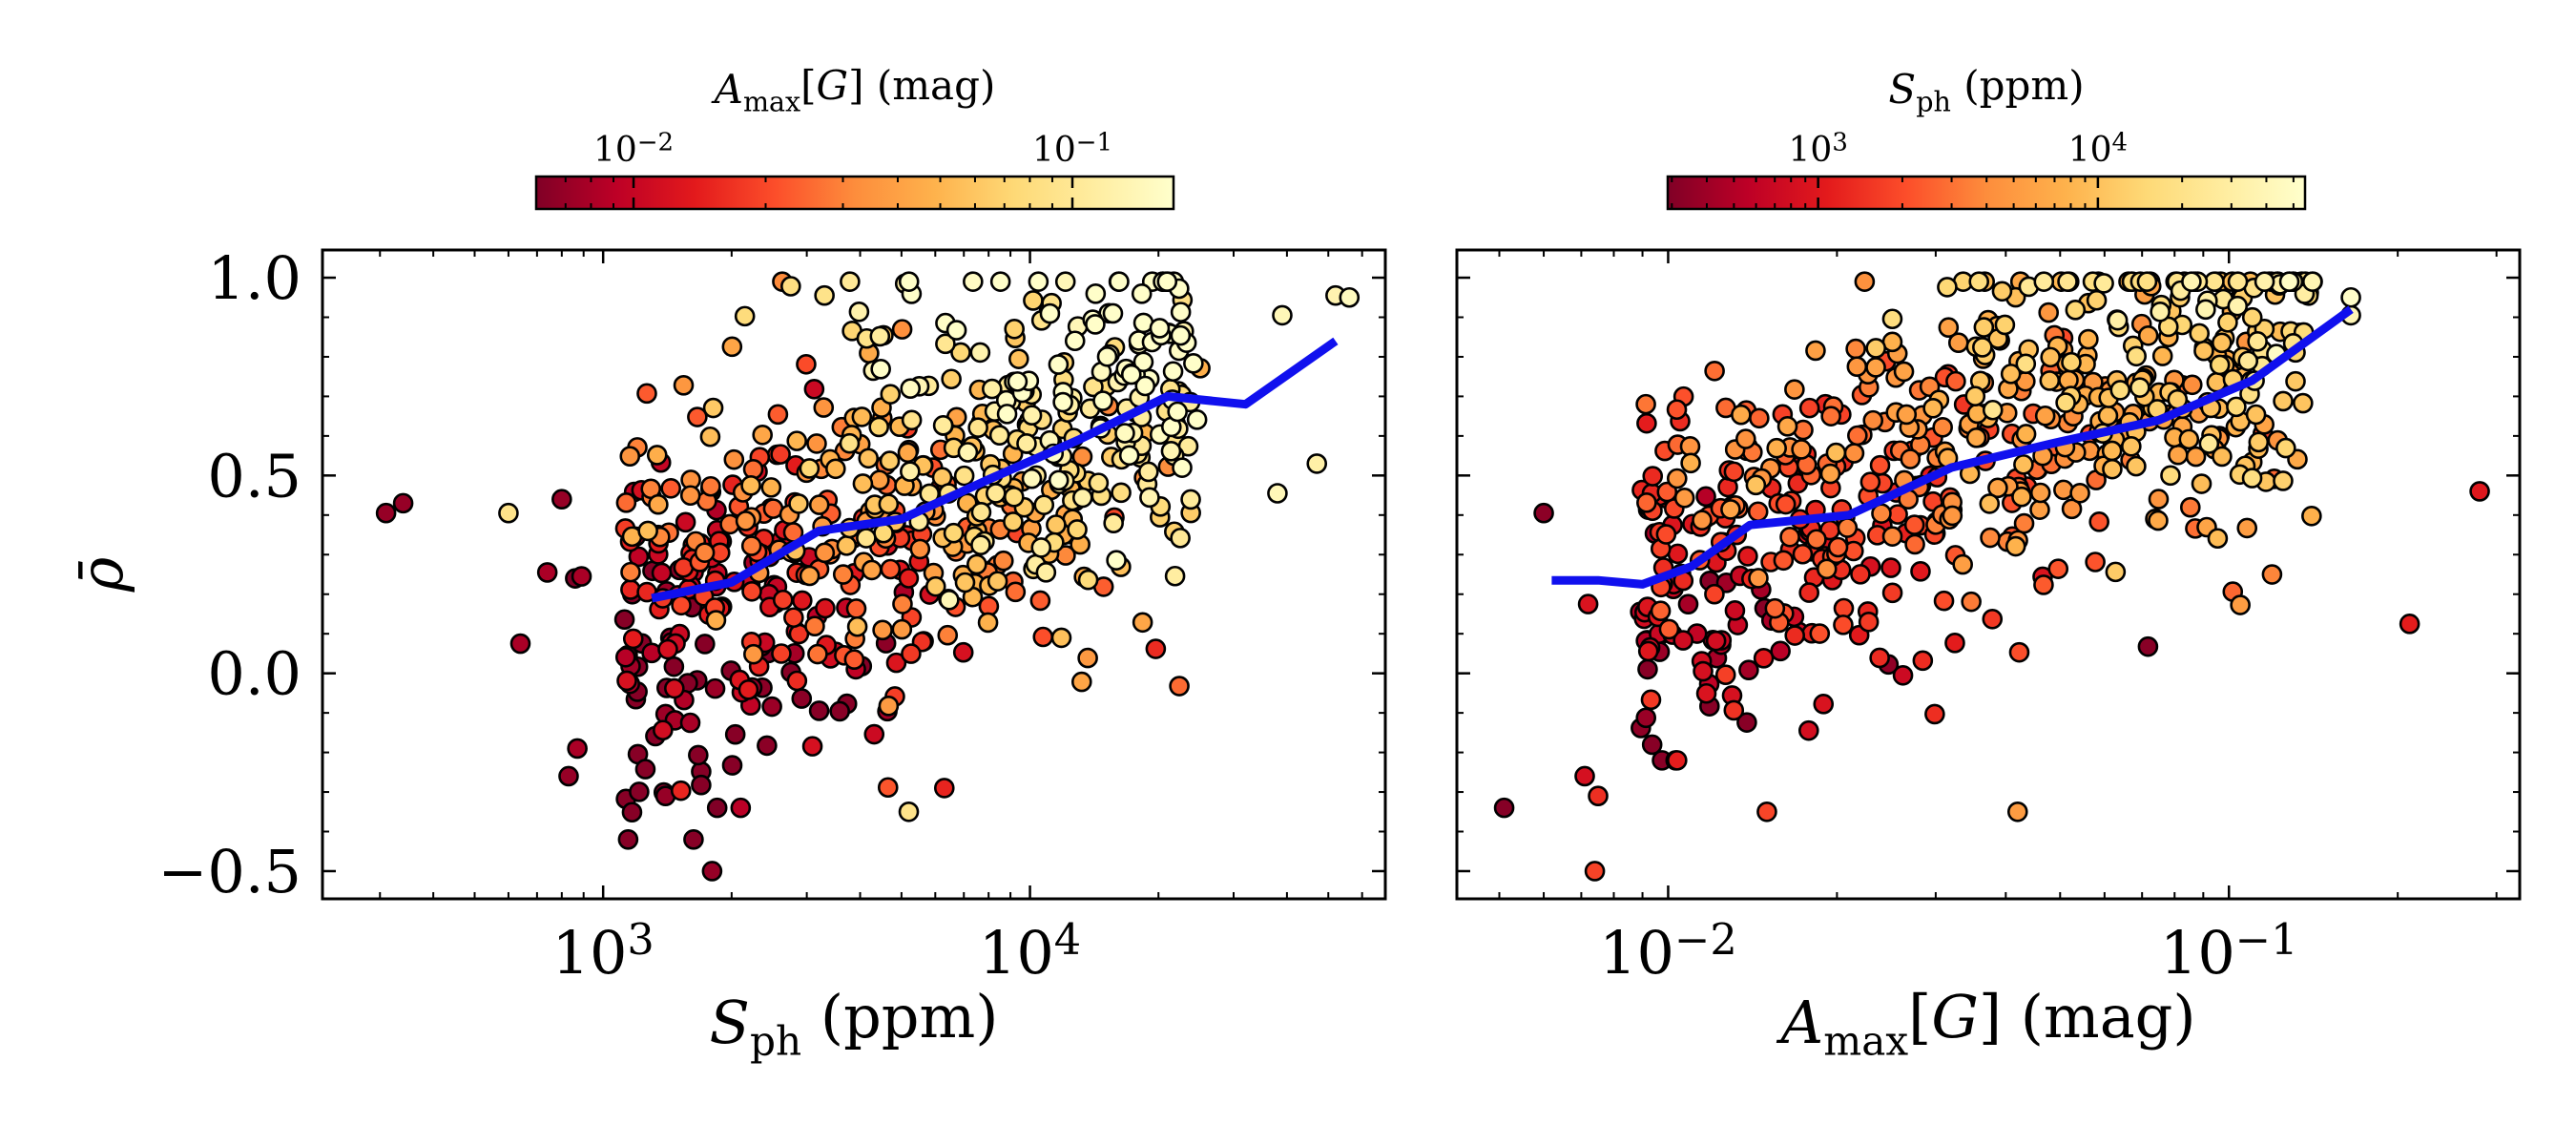  Describe the element at coordinates (853, 90) in the screenshot. I see `colorbar-label: Amax[G] (mag)` at that location.